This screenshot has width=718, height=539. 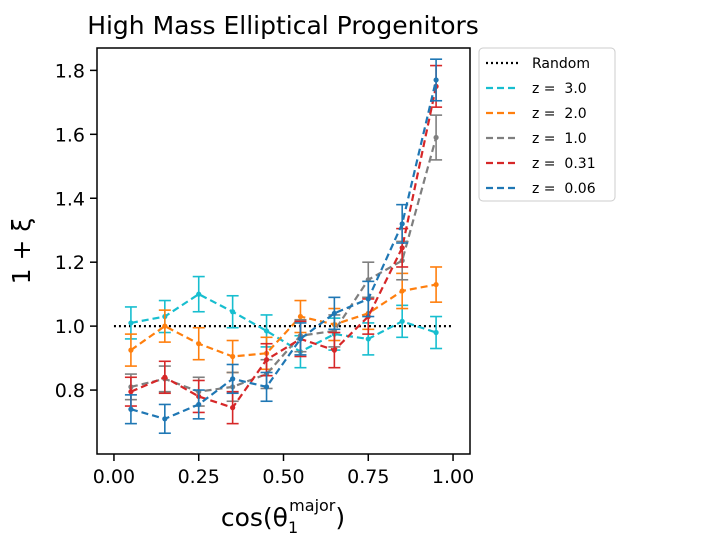 I want to click on y-tick-label: 1.6, so click(x=70, y=135).